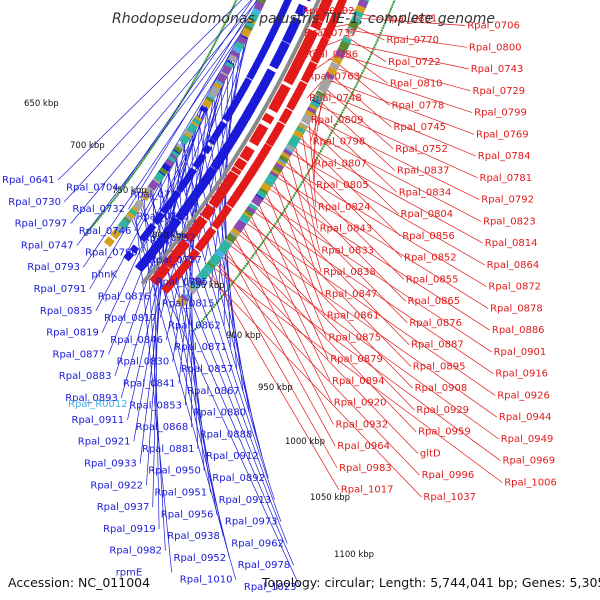  Describe the element at coordinates (200, 558) in the screenshot. I see `reverse-gene-label: Rpal_0952` at that location.